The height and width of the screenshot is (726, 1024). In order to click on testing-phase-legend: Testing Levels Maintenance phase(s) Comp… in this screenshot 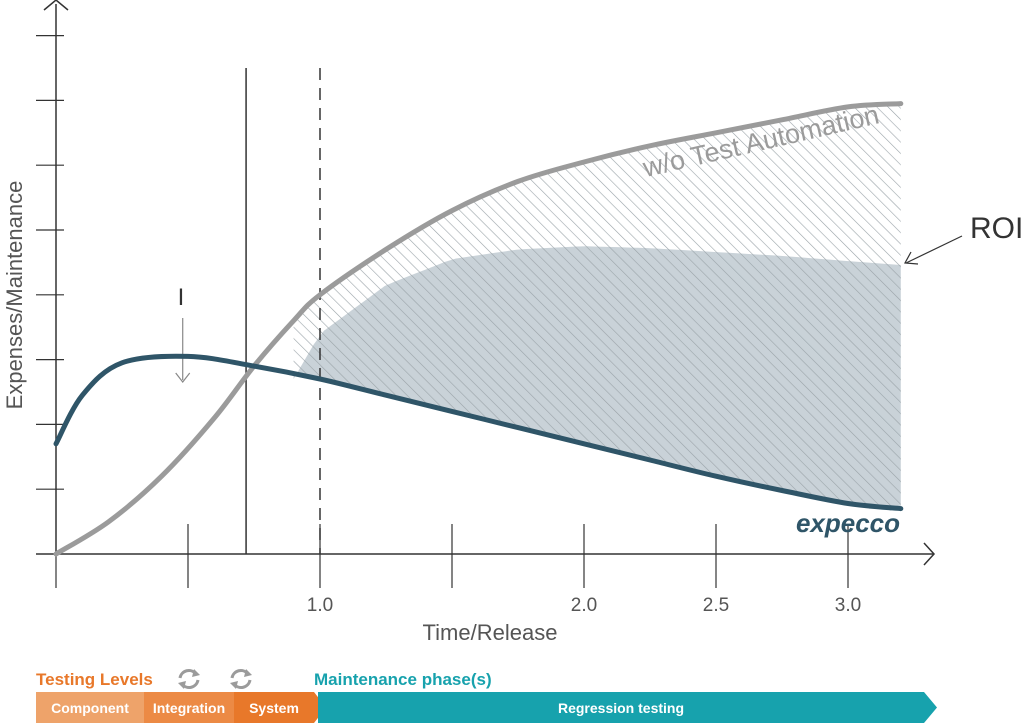, I will do `click(512, 695)`.